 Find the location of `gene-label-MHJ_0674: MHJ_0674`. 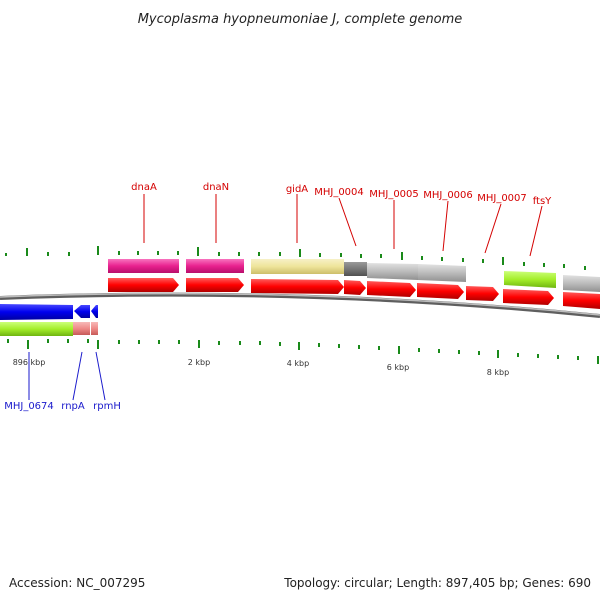

gene-label-MHJ_0674: MHJ_0674 is located at coordinates (29, 406).